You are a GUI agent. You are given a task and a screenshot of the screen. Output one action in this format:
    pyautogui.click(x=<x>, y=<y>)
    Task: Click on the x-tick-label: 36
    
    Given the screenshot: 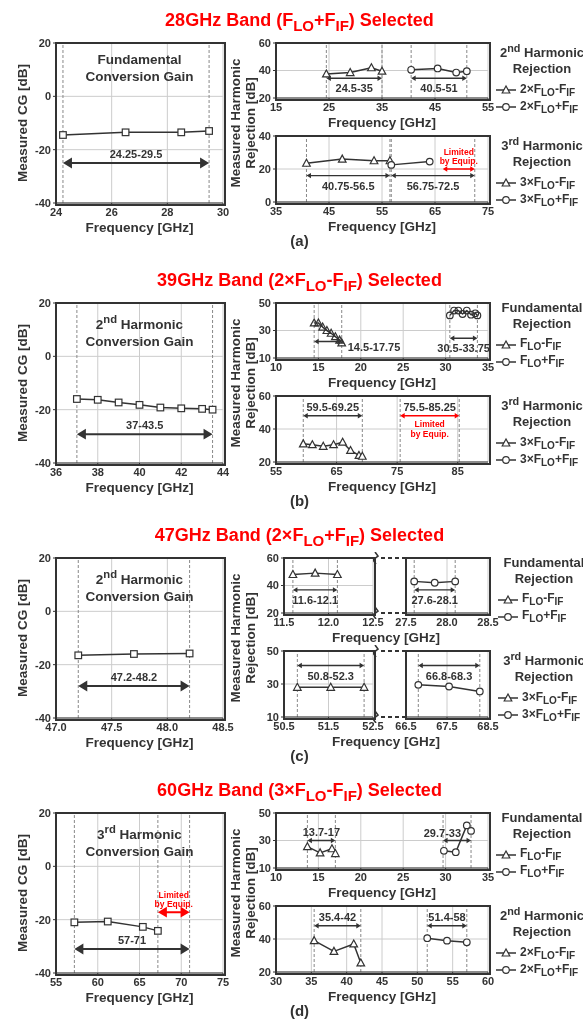 What is the action you would take?
    pyautogui.click(x=56, y=471)
    